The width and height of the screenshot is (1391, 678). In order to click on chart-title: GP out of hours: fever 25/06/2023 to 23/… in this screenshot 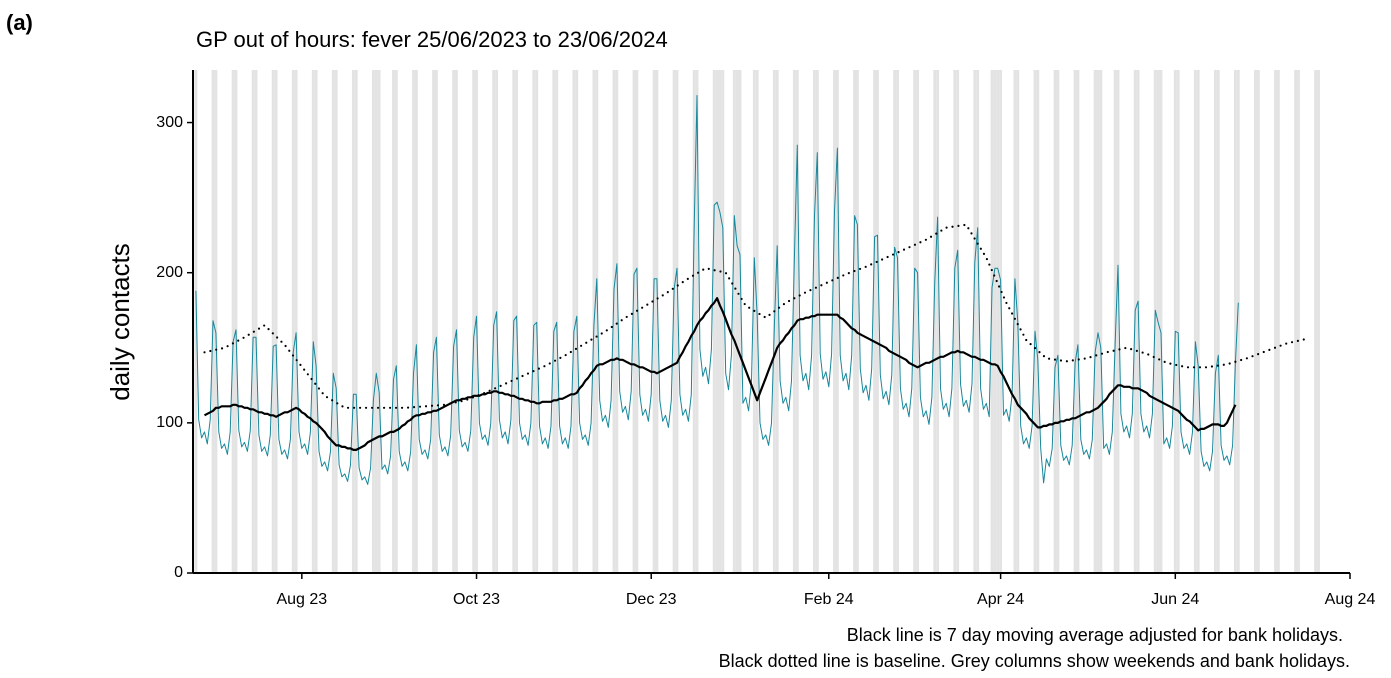, I will do `click(432, 39)`.